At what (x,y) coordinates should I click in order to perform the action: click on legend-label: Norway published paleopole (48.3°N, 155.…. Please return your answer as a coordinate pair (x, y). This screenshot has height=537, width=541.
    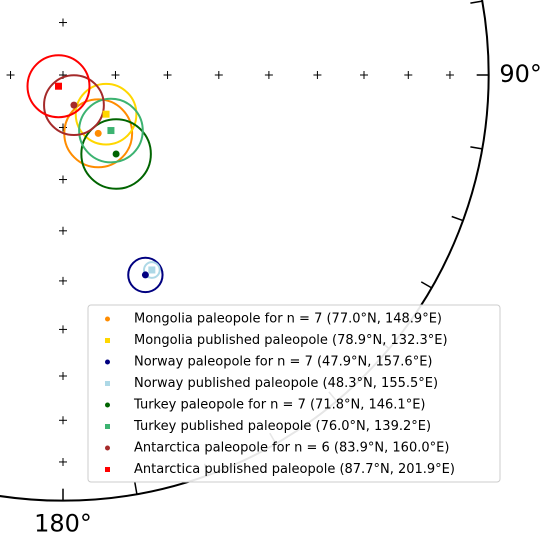
    Looking at the image, I should click on (286, 383).